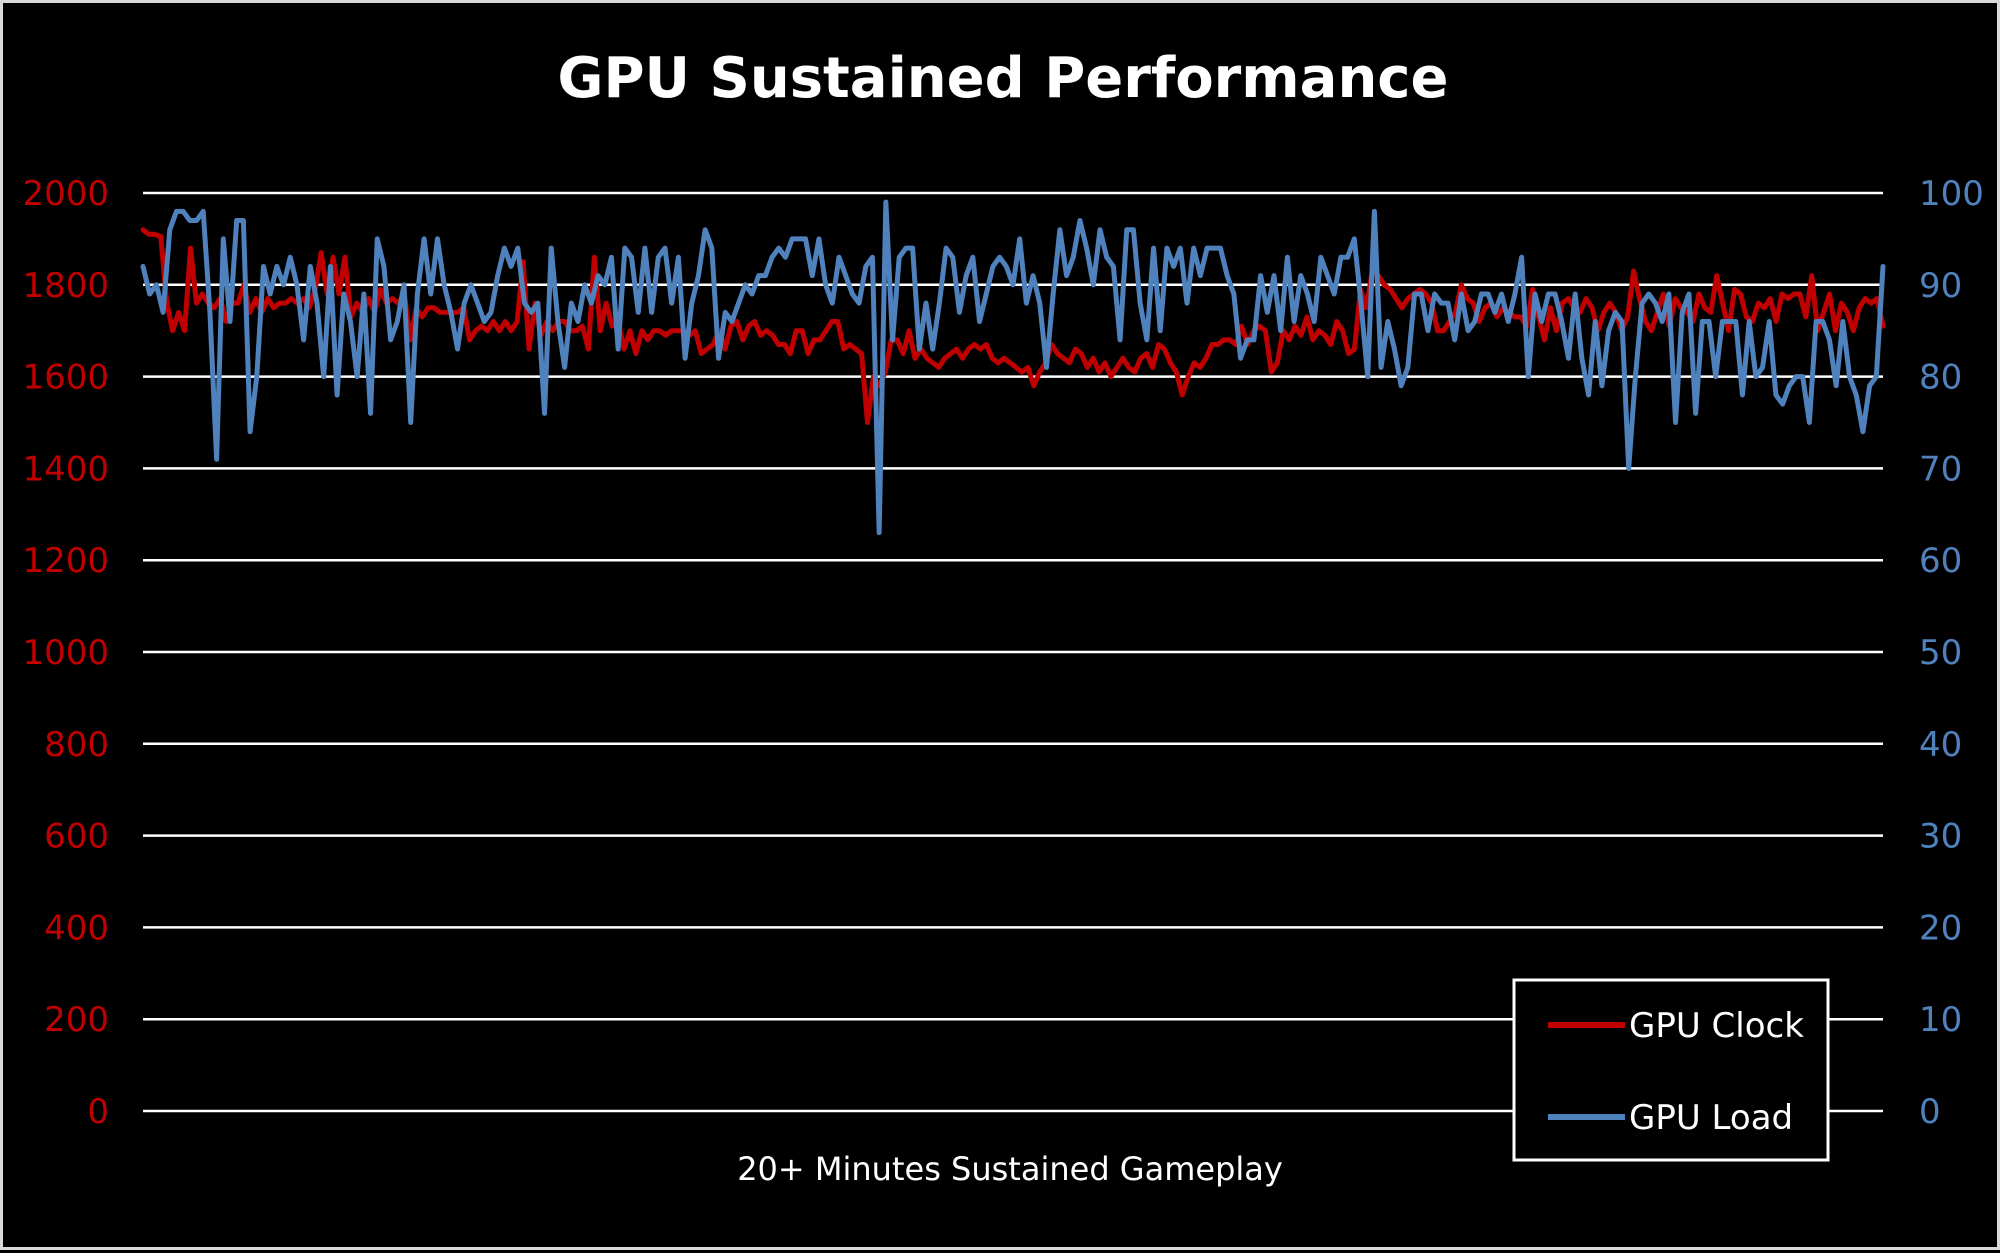 The image size is (2000, 1253). Describe the element at coordinates (1940, 928) in the screenshot. I see `right-tick-label: 20` at that location.